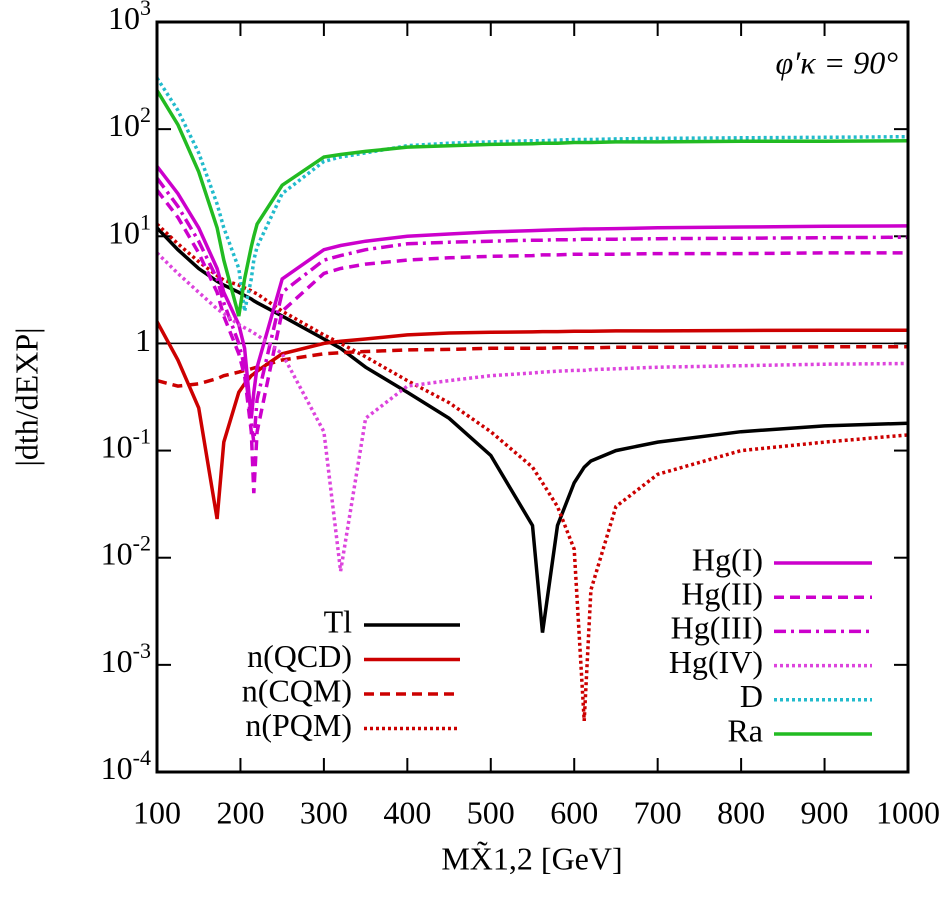 The image size is (943, 899). I want to click on legend-label: n(PQM), so click(298, 725).